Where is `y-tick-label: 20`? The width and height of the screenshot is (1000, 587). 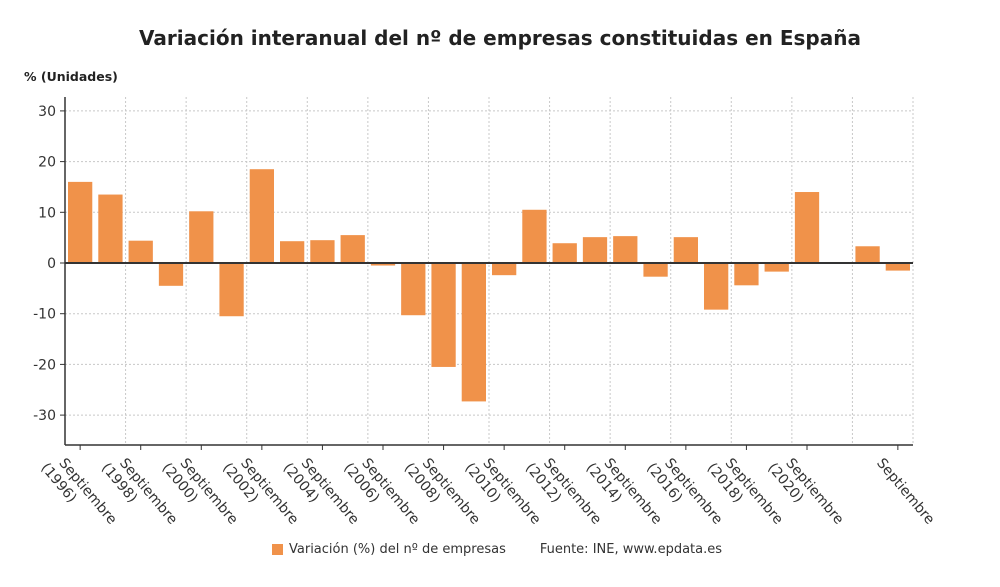 y-tick-label: 20 is located at coordinates (47, 163).